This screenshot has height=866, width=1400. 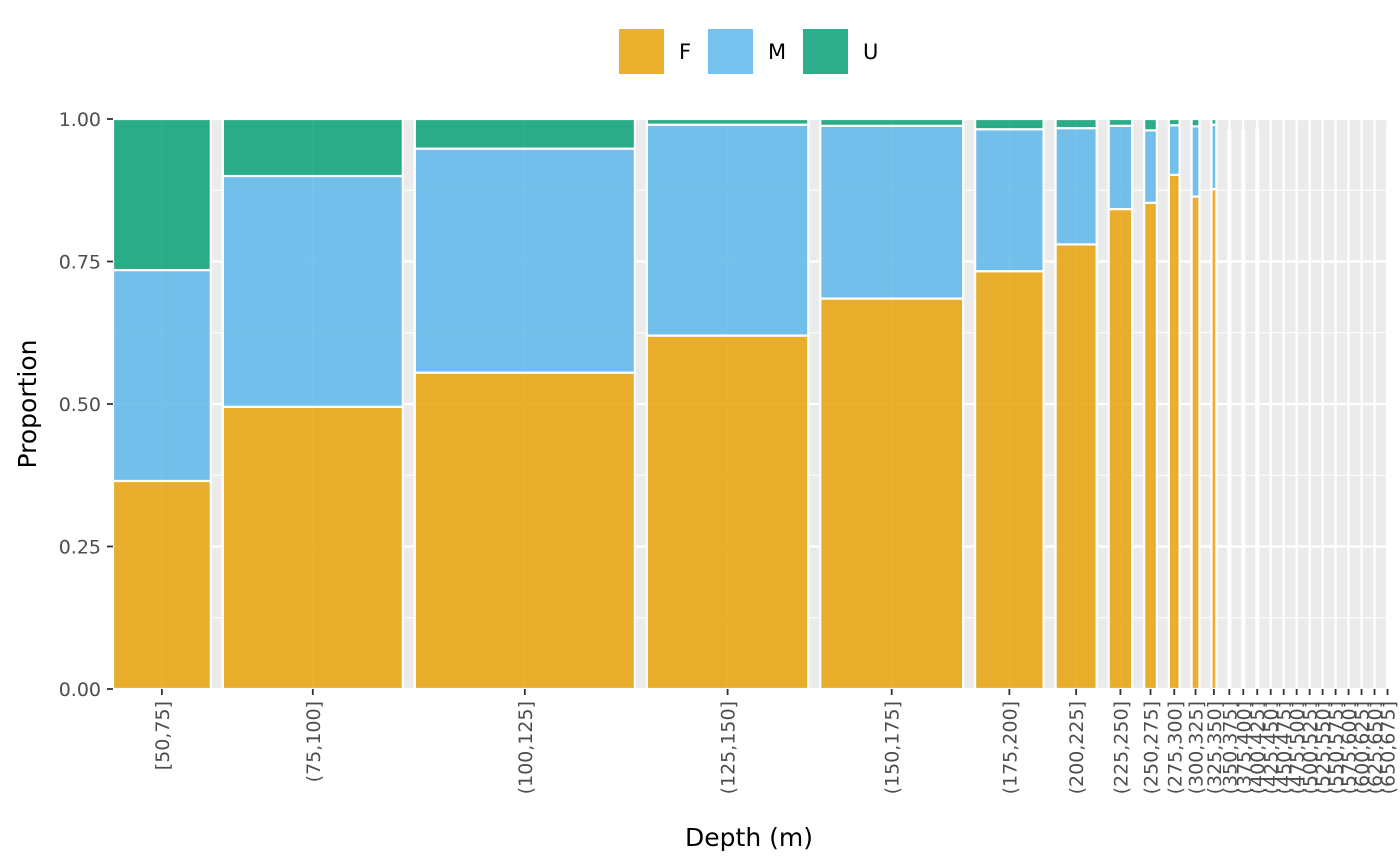 I want to click on x-tick-label: (650,675], so click(x=1389, y=747).